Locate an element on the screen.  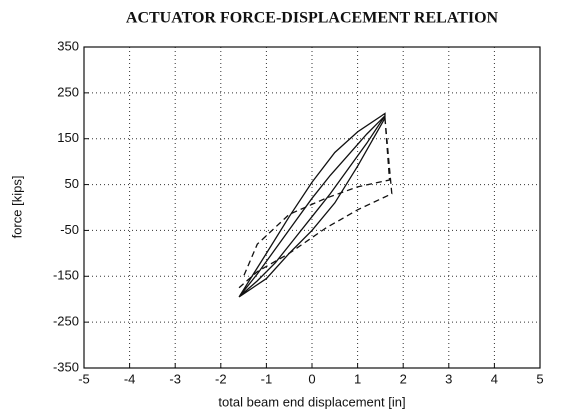
x-tick-label: -2 is located at coordinates (221, 378).